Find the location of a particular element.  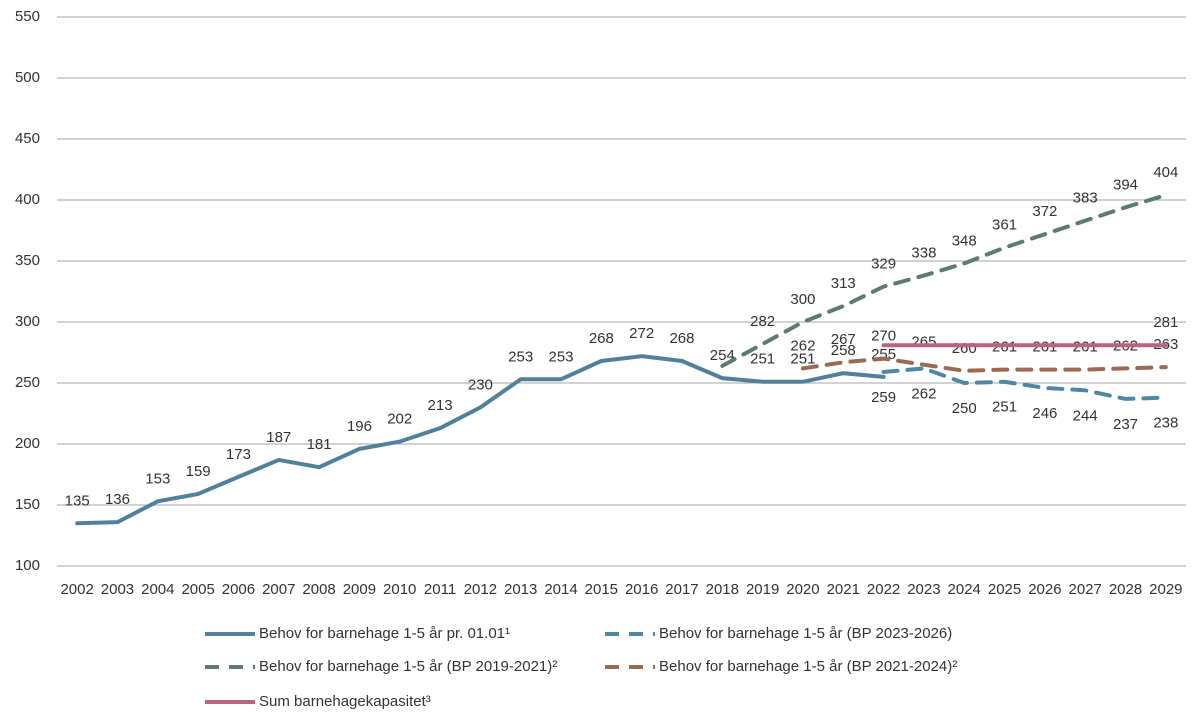

data-label: 404 is located at coordinates (1165, 172).